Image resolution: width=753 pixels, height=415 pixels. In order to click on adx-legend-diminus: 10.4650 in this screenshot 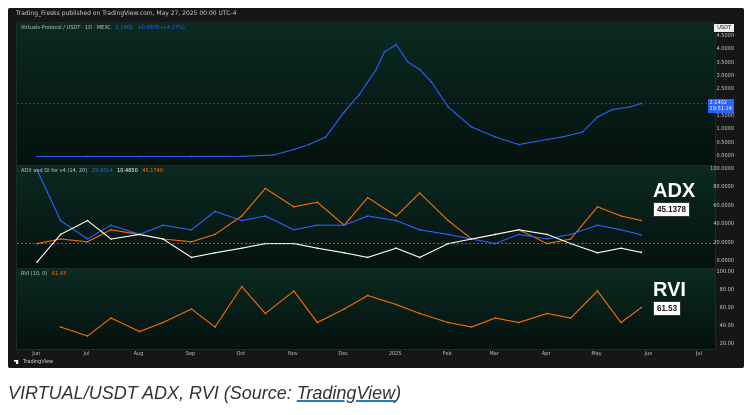, I will do `click(127, 171)`.